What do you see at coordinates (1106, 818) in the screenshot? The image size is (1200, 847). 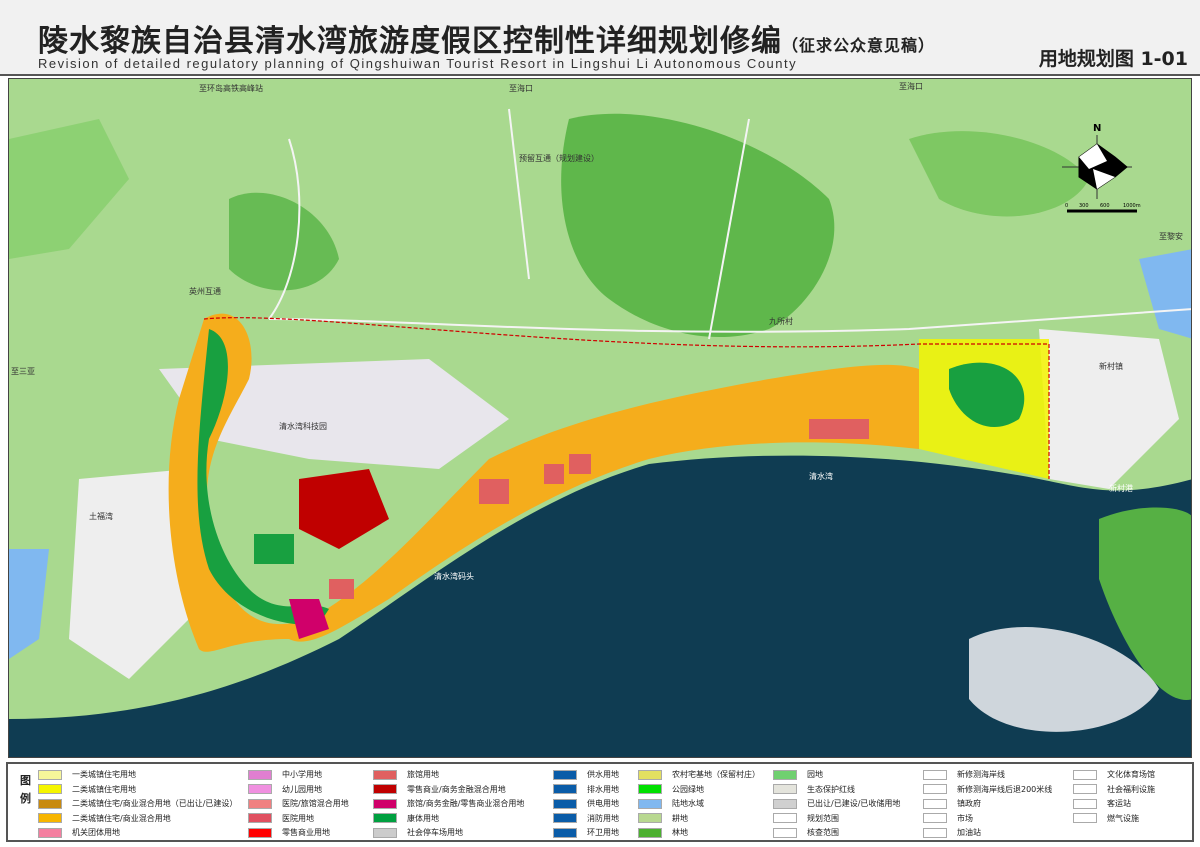 I see `legend-item: 燃气设施` at bounding box center [1106, 818].